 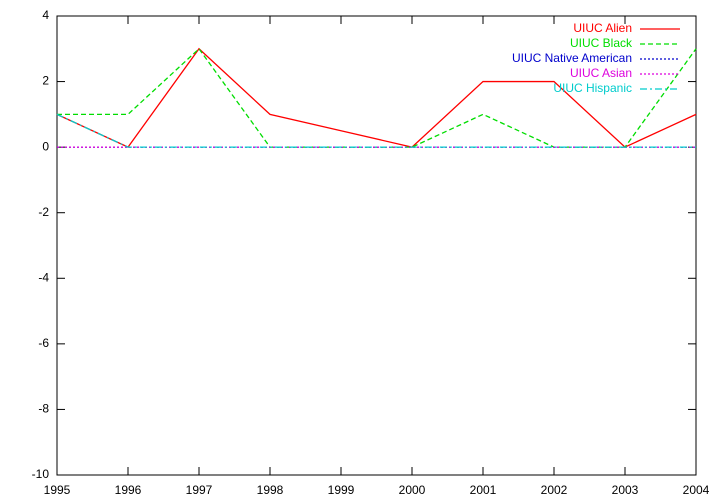 I want to click on x-tick-label: 1997, so click(x=199, y=490).